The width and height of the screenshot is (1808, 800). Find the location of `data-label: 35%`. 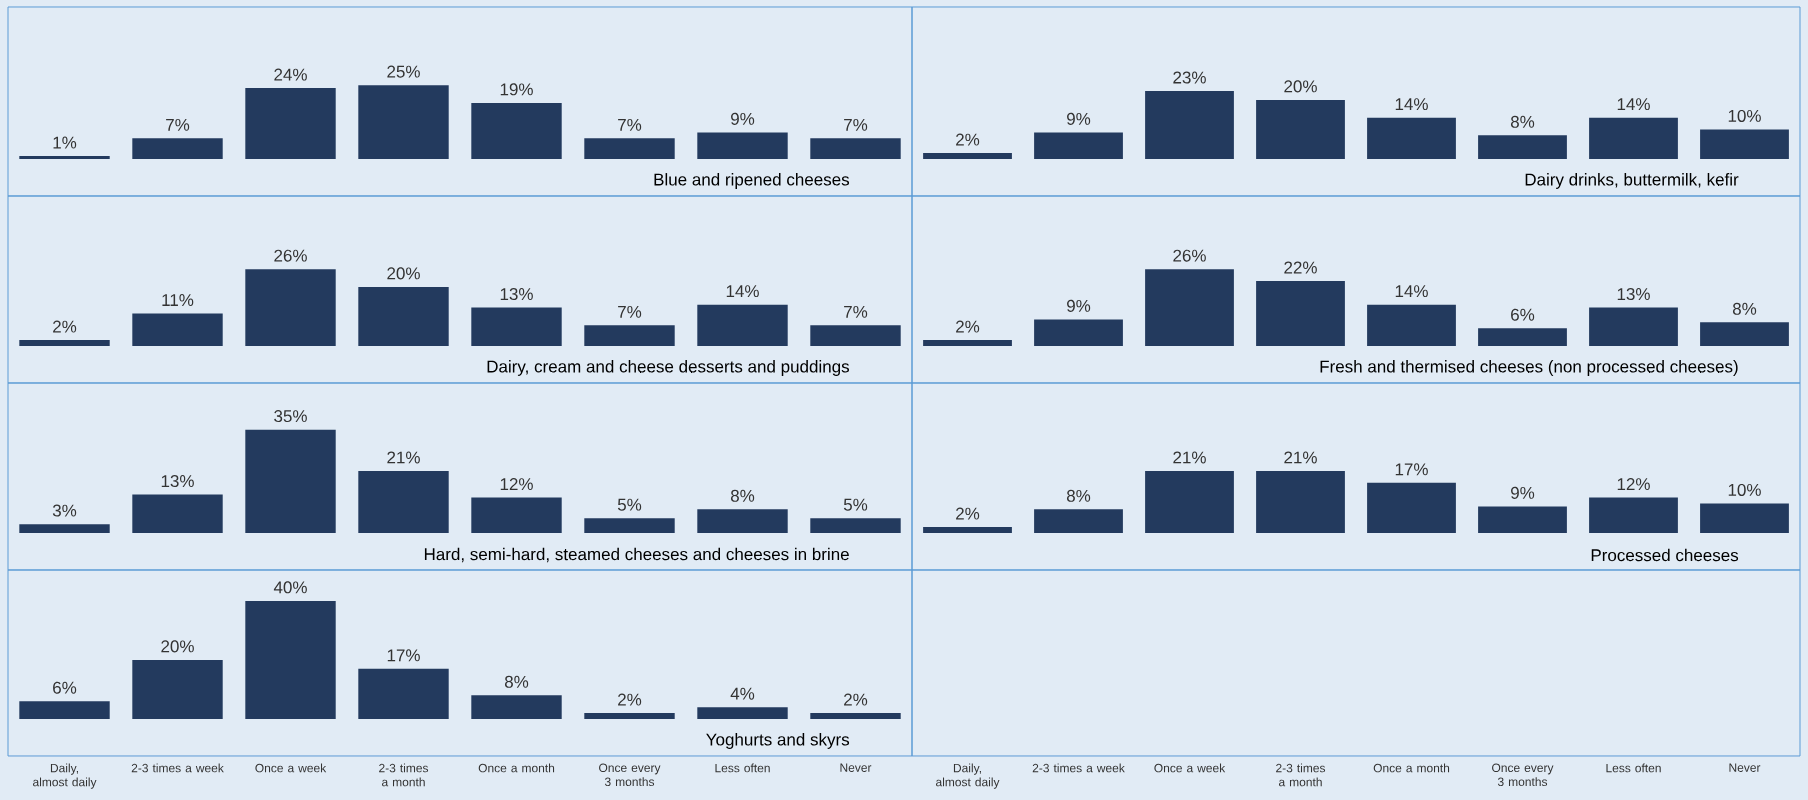

data-label: 35% is located at coordinates (290, 416).